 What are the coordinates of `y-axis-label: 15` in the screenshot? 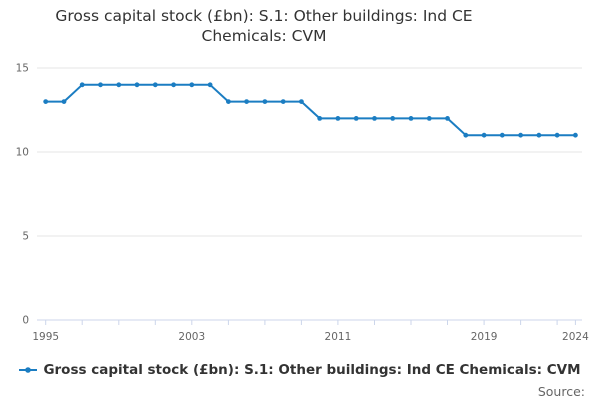 It's located at (22, 69).